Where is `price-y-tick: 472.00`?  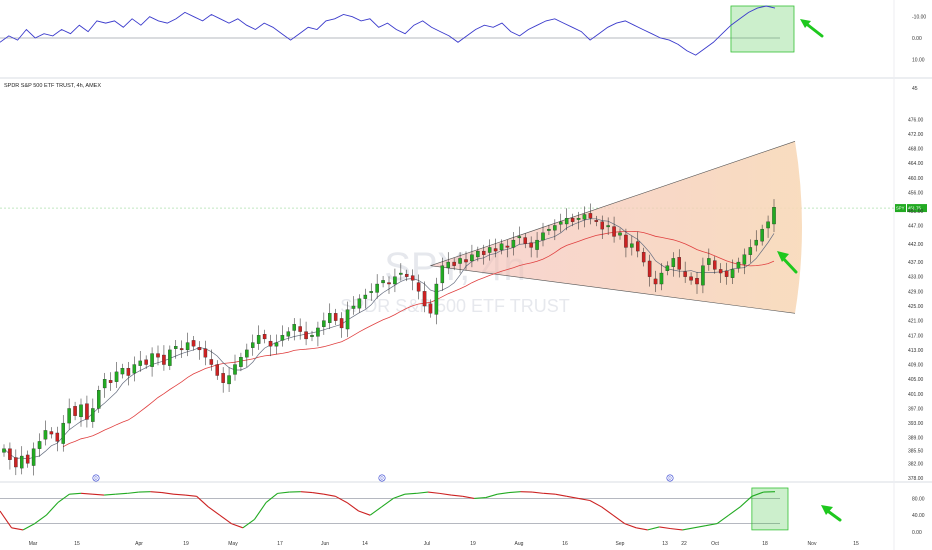
price-y-tick: 472.00 is located at coordinates (916, 135).